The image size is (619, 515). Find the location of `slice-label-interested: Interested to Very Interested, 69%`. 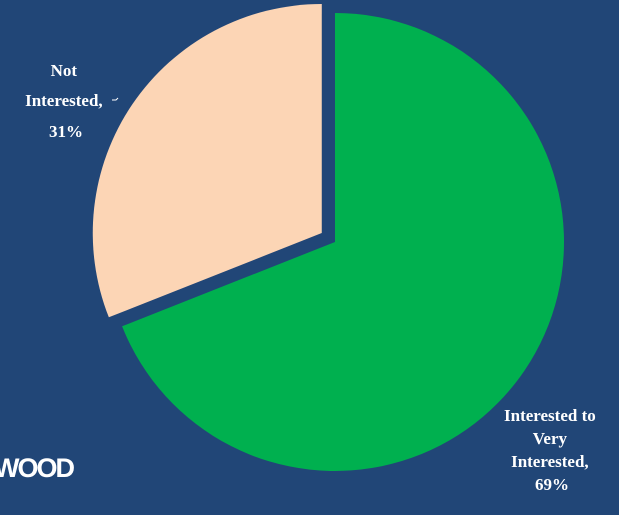

slice-label-interested: Interested to Very Interested, 69% is located at coordinates (552, 450).